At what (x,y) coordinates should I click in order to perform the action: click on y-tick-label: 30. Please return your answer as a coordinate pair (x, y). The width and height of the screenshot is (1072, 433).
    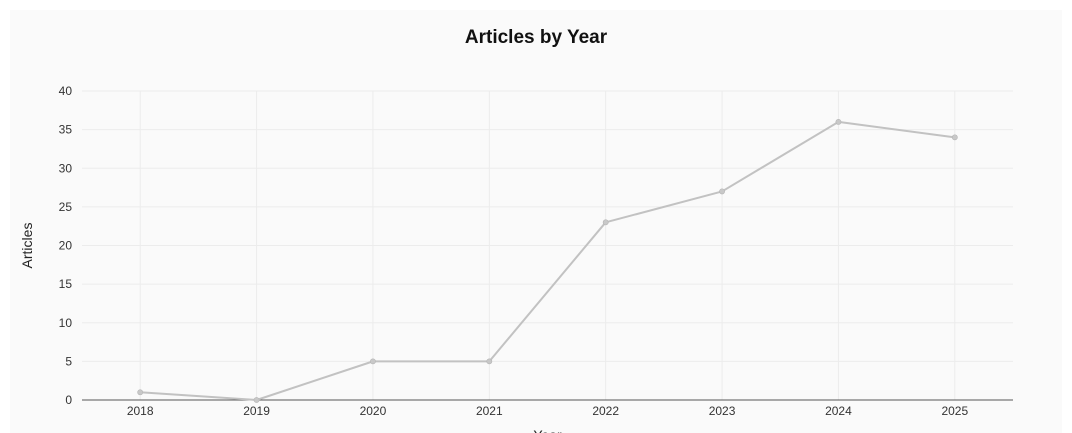
    Looking at the image, I should click on (66, 168).